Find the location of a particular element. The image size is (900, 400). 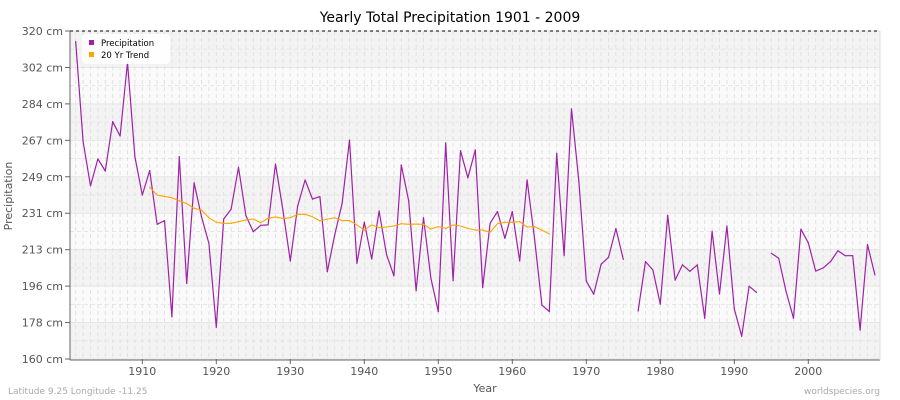

legend: Precipitation 20 Yr Trend is located at coordinates (126, 49).